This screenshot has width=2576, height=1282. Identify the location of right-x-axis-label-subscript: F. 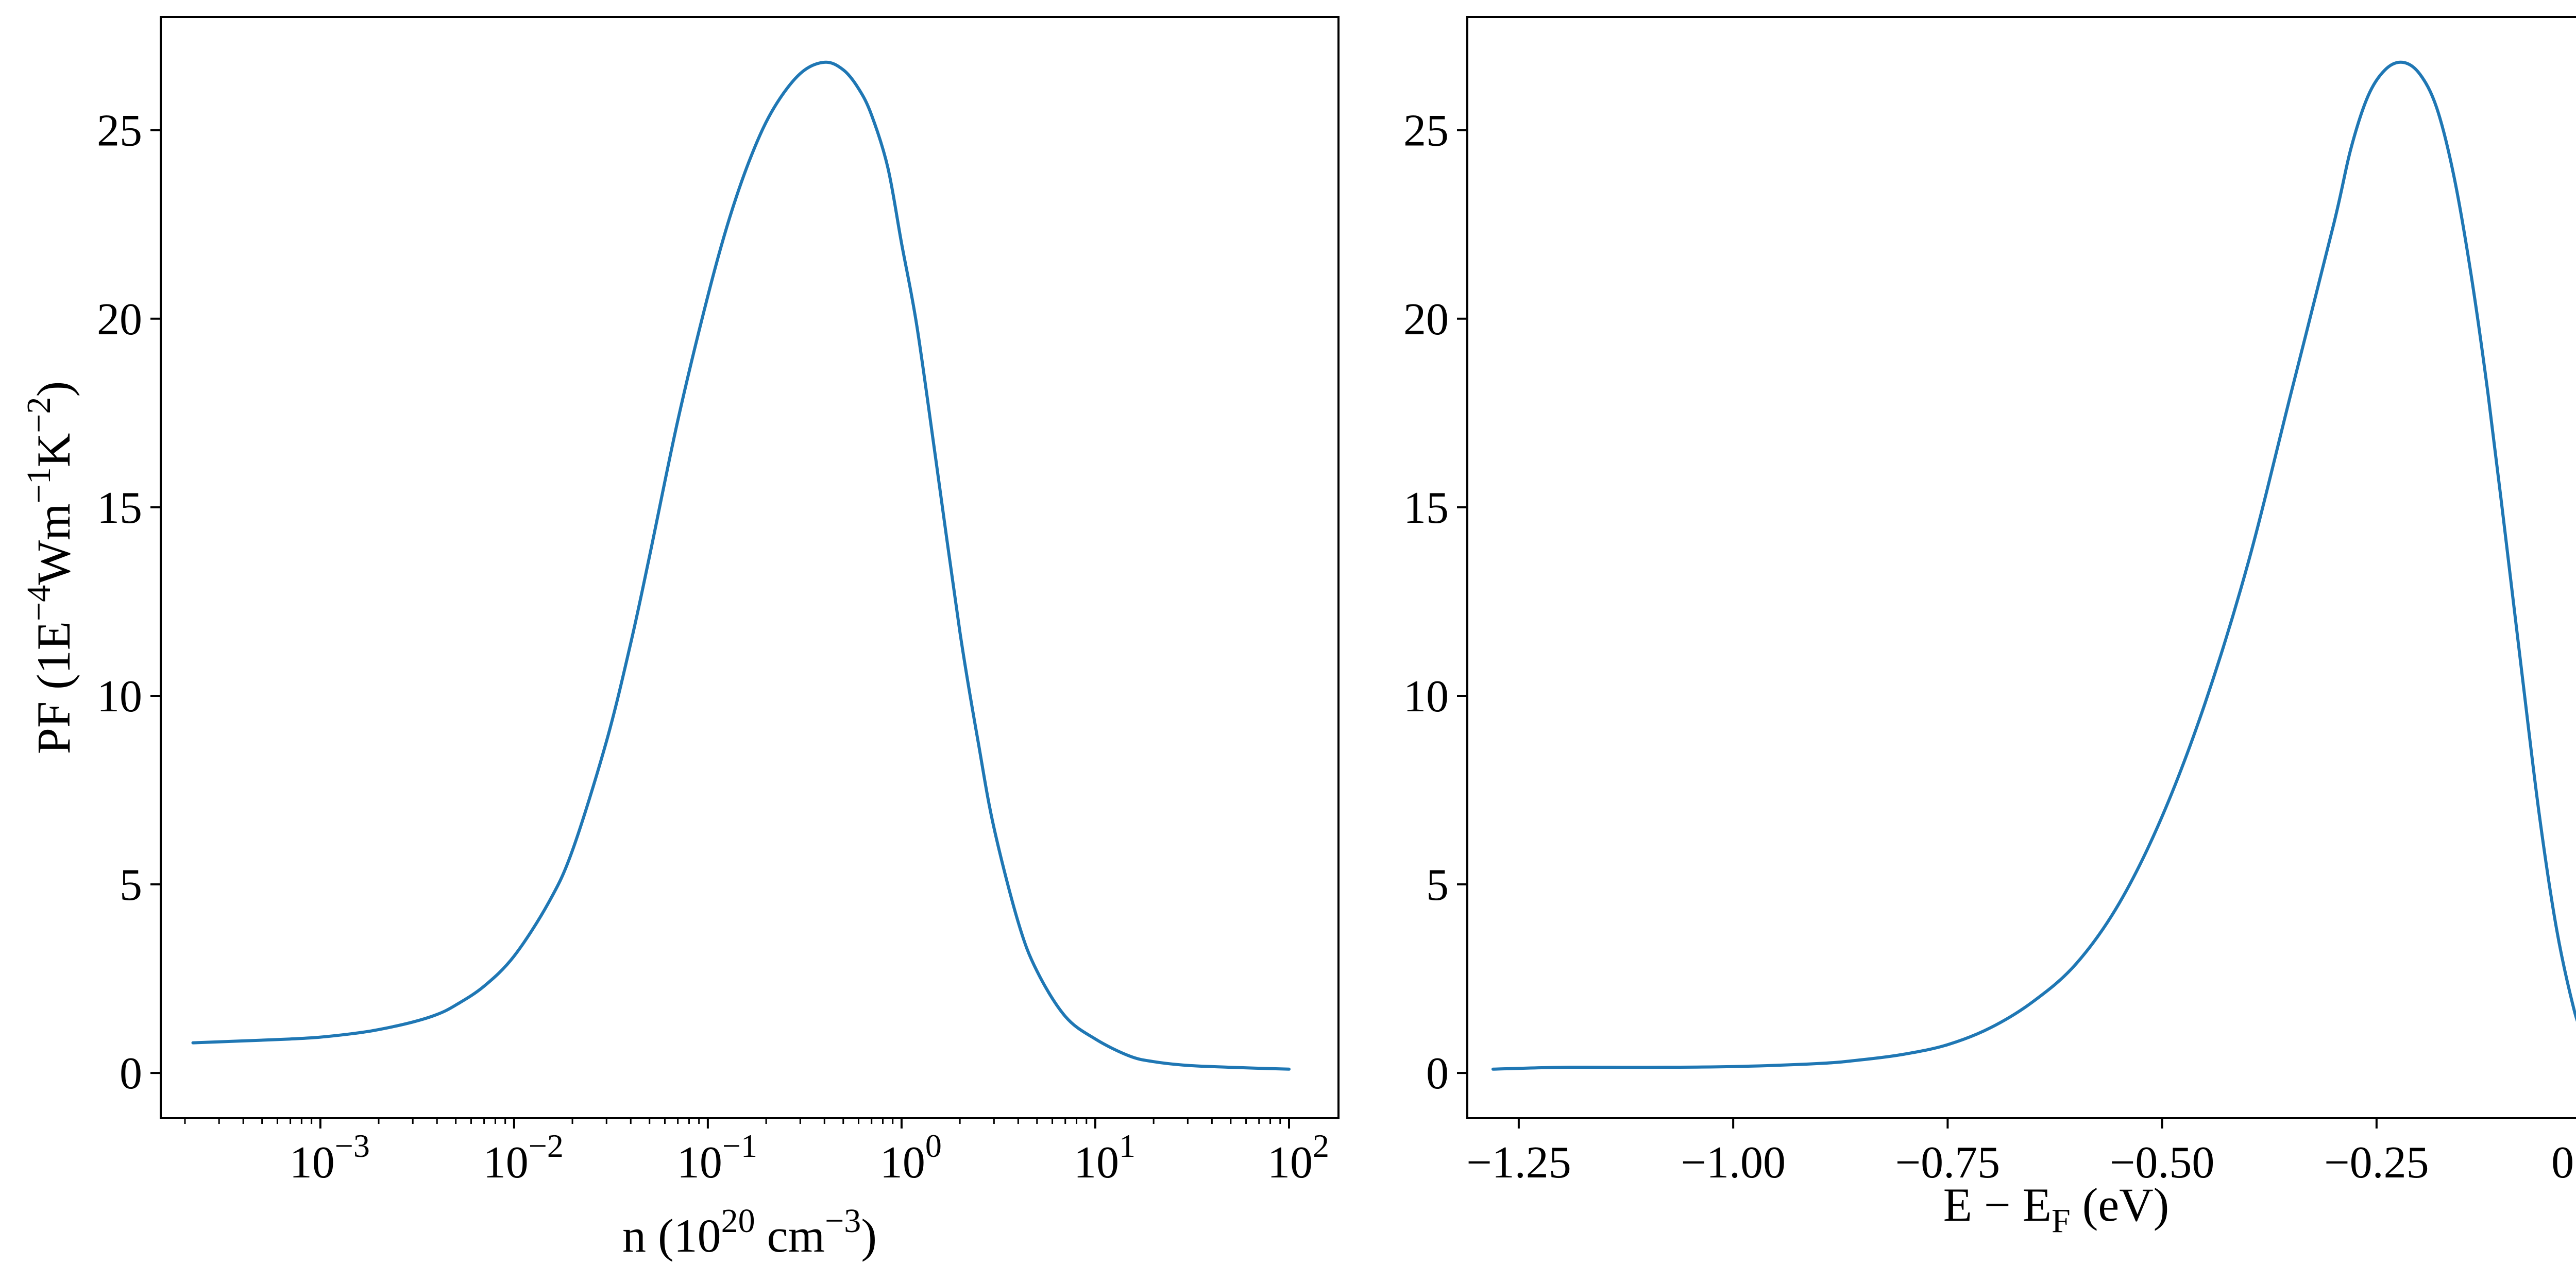
(2061, 1221).